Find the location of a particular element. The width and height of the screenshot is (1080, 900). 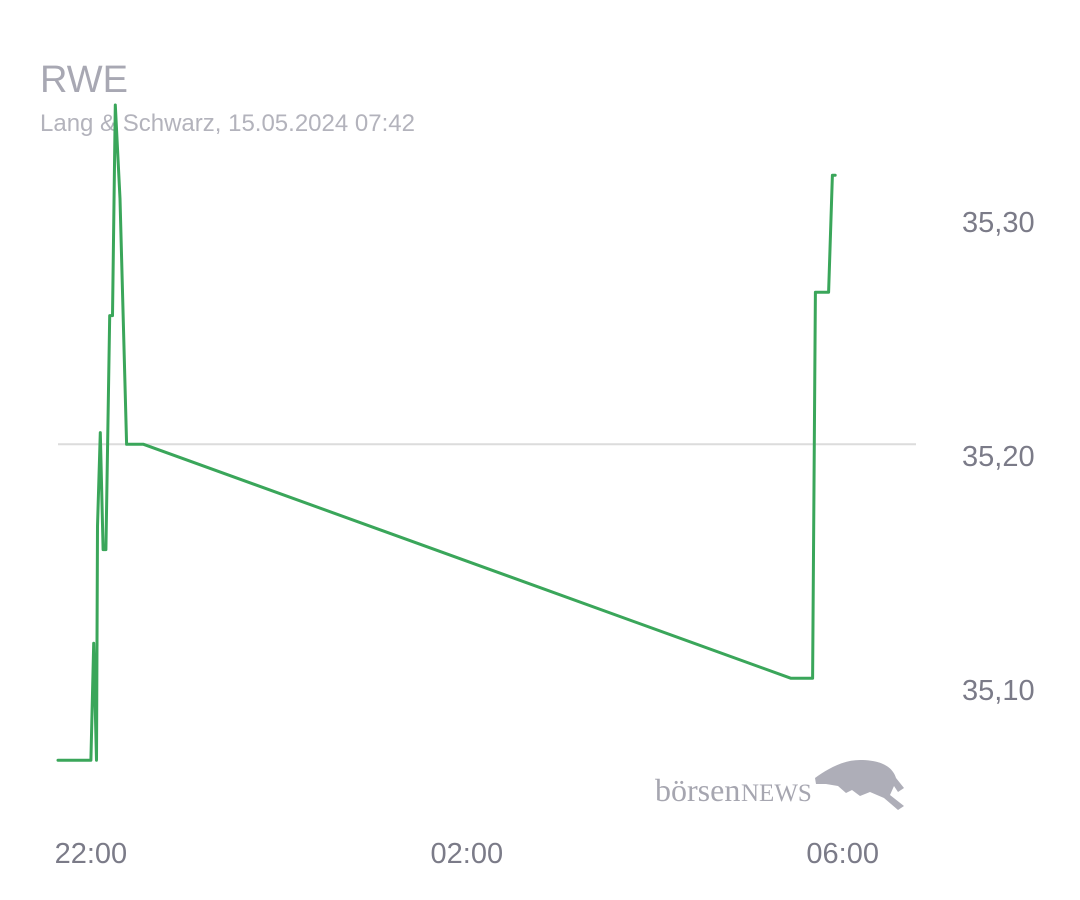

x-axis: 22:00 02:00 06:00 is located at coordinates (467, 854).